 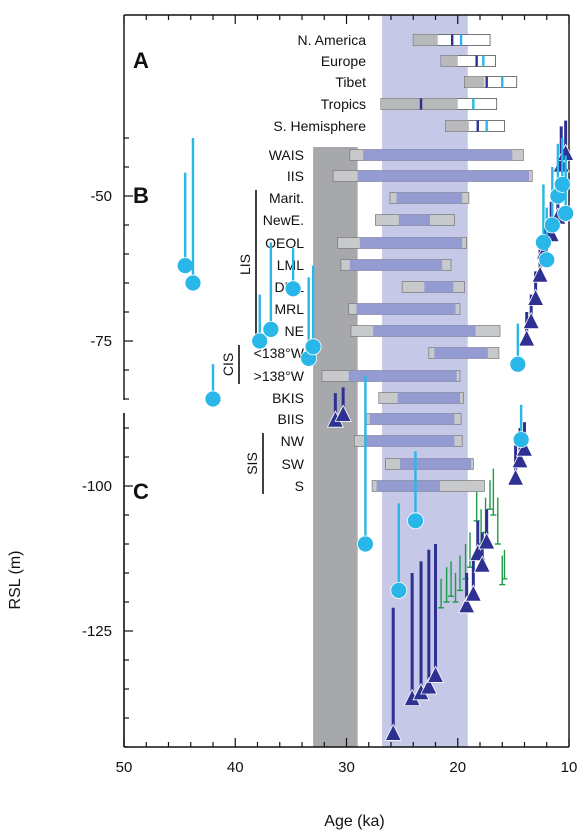 I want to click on ice-sheet-label: LML, so click(x=290, y=265).